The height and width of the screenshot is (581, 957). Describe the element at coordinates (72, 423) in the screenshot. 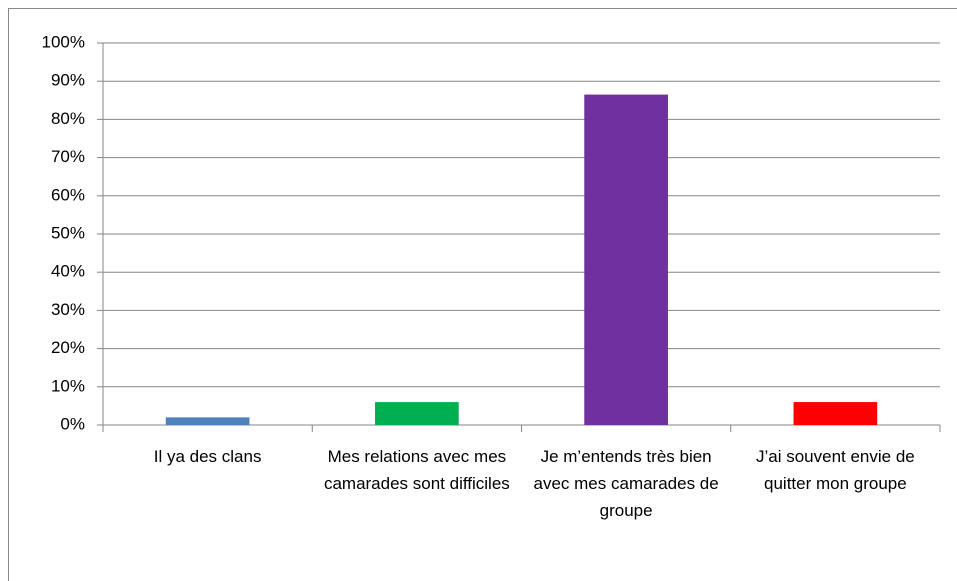

I see `y-tick-label: 0%` at that location.